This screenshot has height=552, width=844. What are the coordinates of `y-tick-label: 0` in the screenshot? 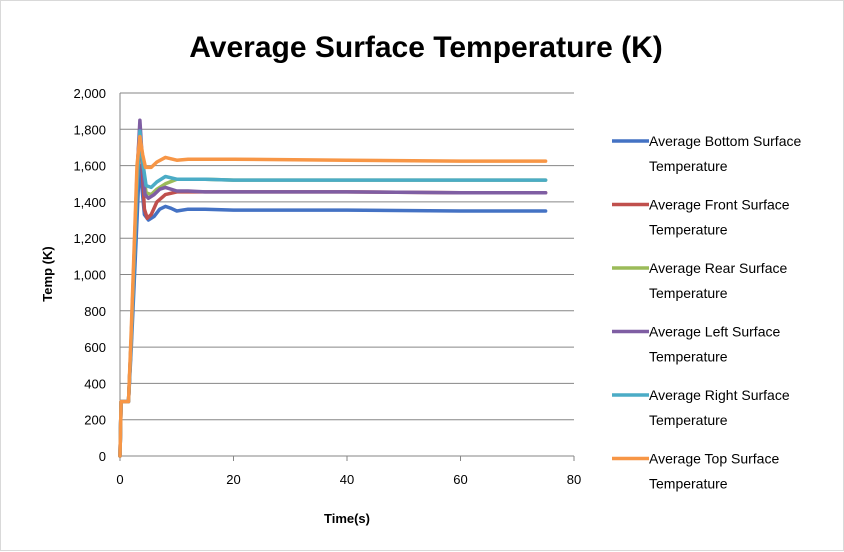 It's located at (102, 456).